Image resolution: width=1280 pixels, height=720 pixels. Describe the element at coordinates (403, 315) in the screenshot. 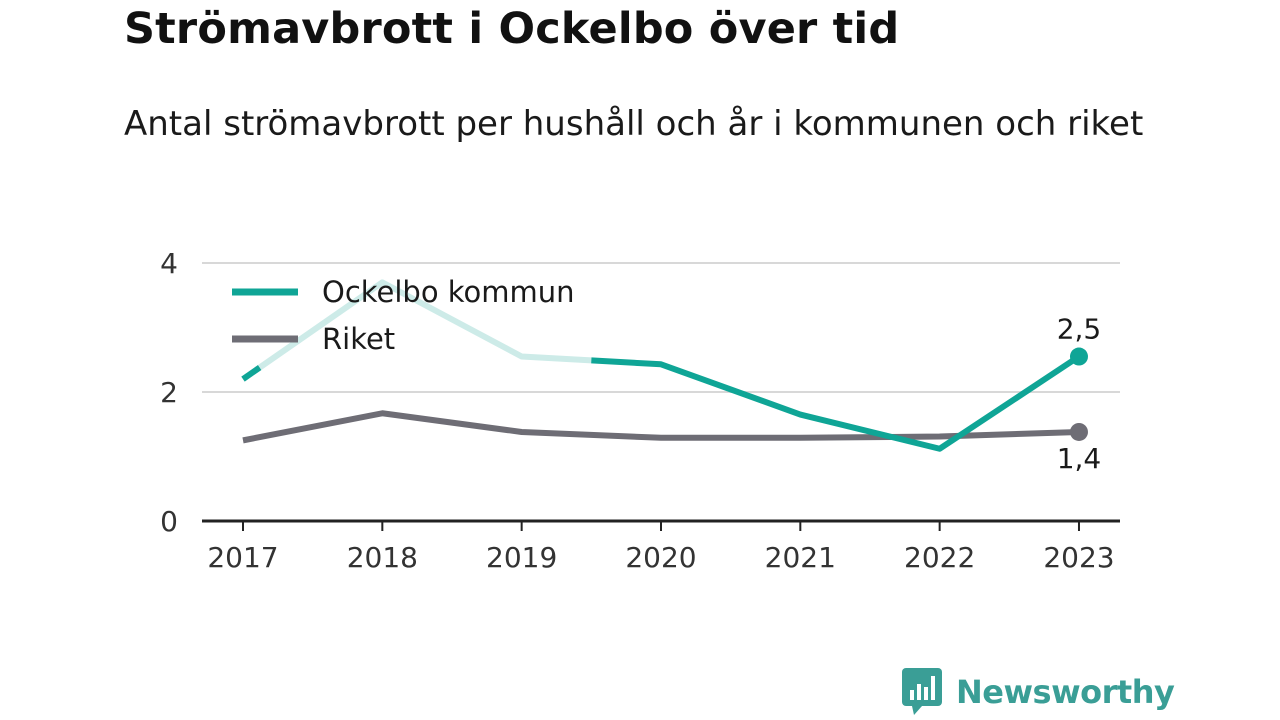

I see `legend: Ockelbo kommun Riket` at that location.